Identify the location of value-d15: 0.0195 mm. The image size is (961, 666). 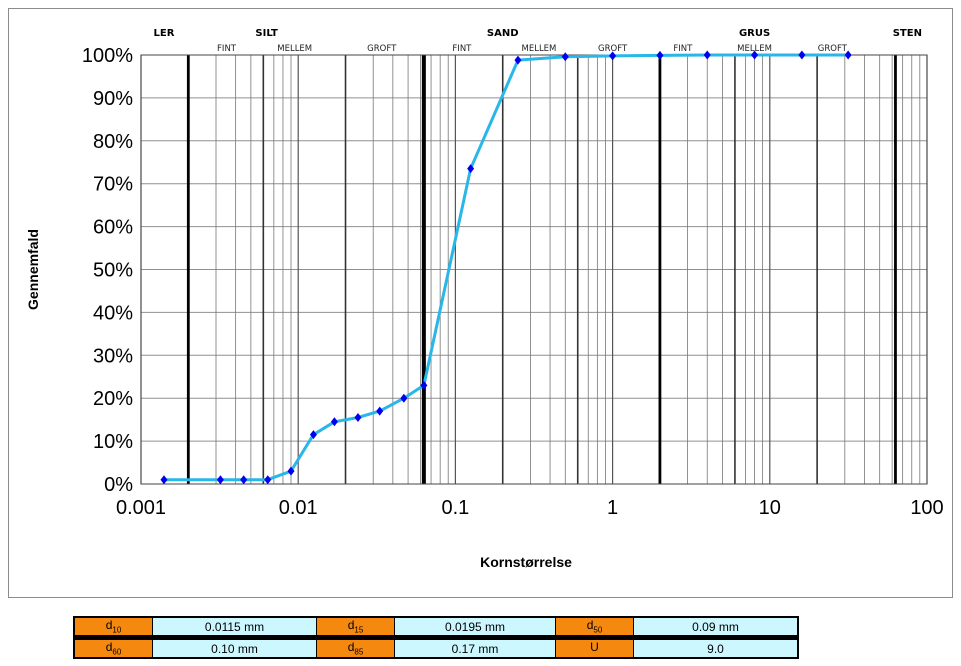
(475, 626).